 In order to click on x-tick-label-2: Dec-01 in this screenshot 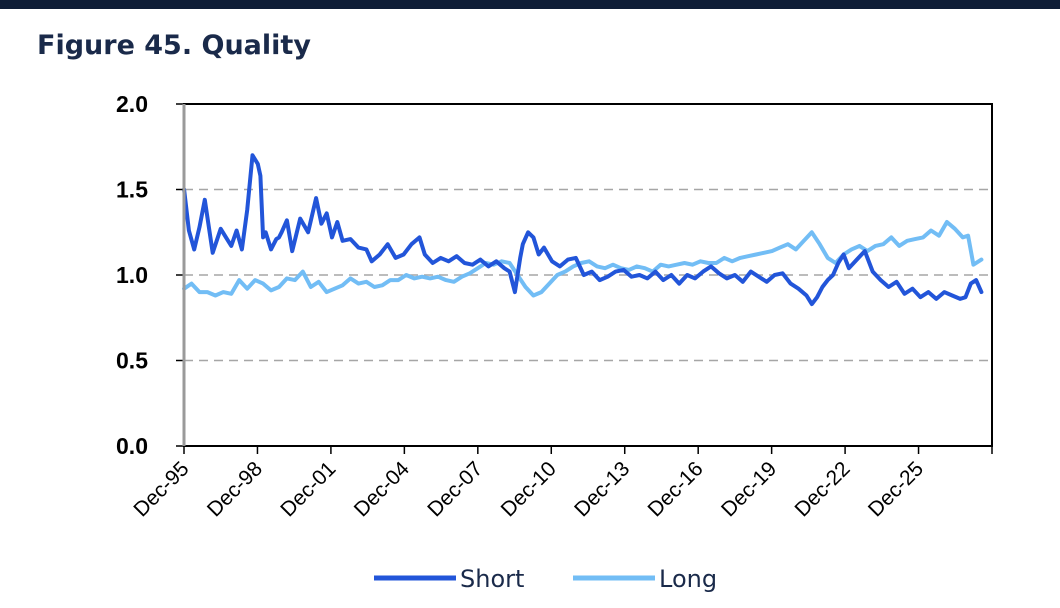, I will do `click(308, 489)`.